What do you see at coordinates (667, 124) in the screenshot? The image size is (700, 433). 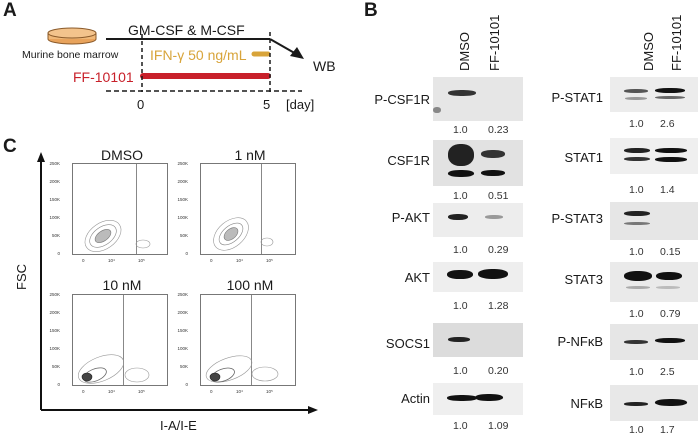 I see `quant-p-stat1-drug: 2.6` at bounding box center [667, 124].